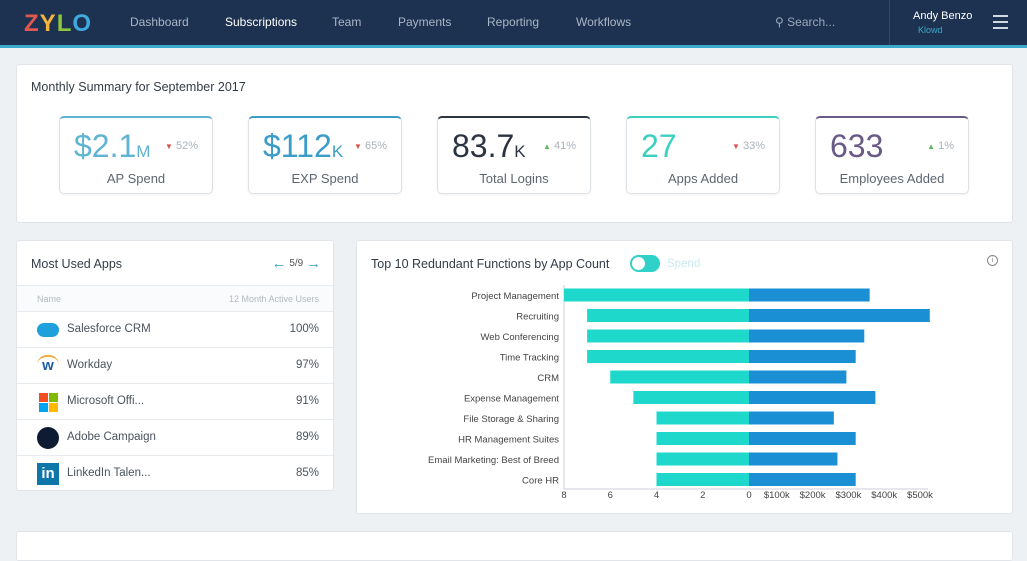  I want to click on kpi-label: Apps Added, so click(703, 178).